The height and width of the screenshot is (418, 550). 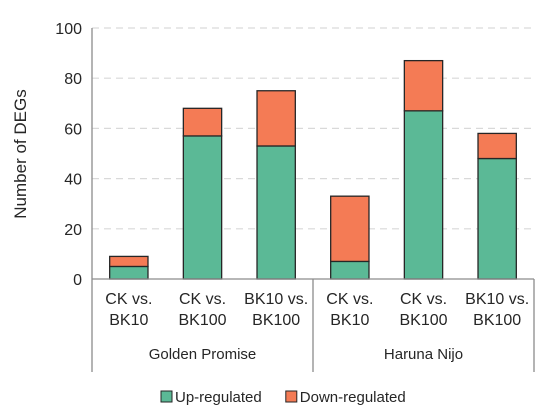 I want to click on y-tick-label: 80, so click(x=73, y=79).